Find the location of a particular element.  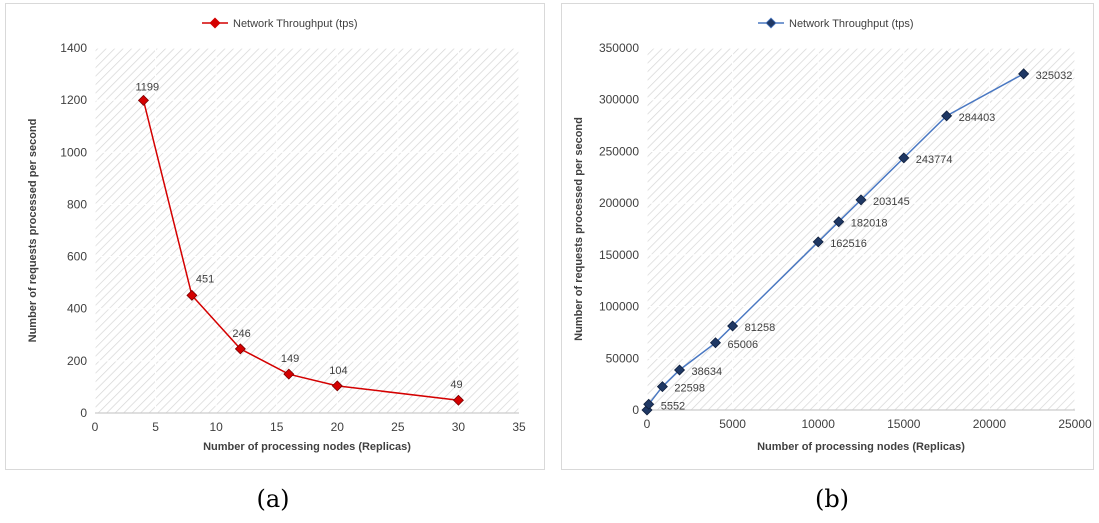

data-label: 203145 is located at coordinates (891, 202).